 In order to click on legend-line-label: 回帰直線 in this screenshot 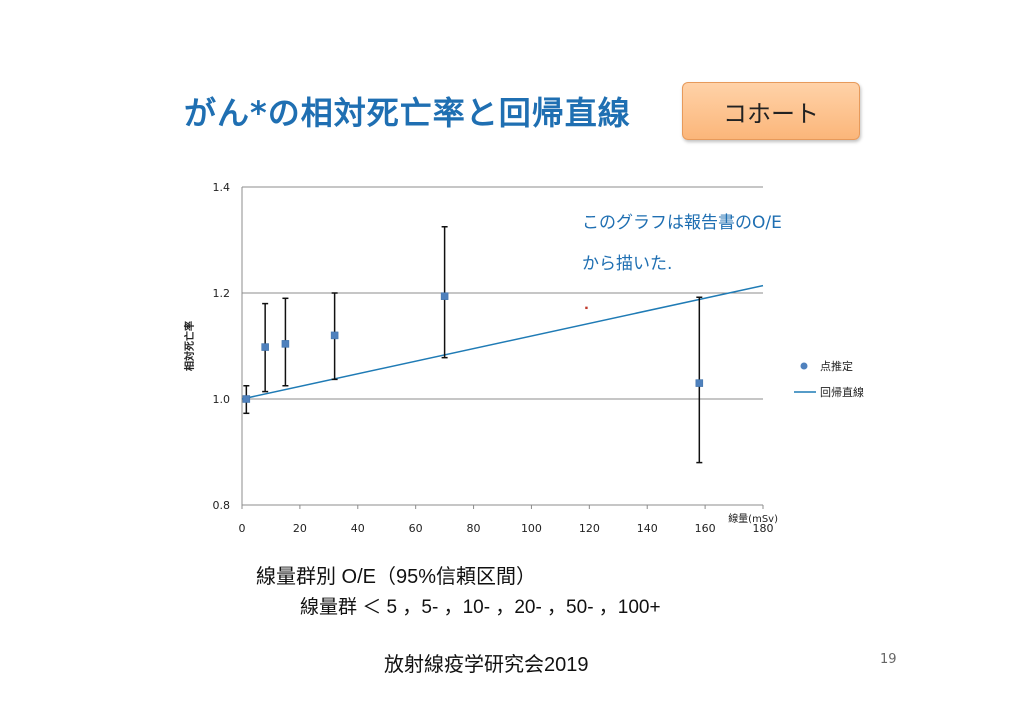, I will do `click(842, 392)`.